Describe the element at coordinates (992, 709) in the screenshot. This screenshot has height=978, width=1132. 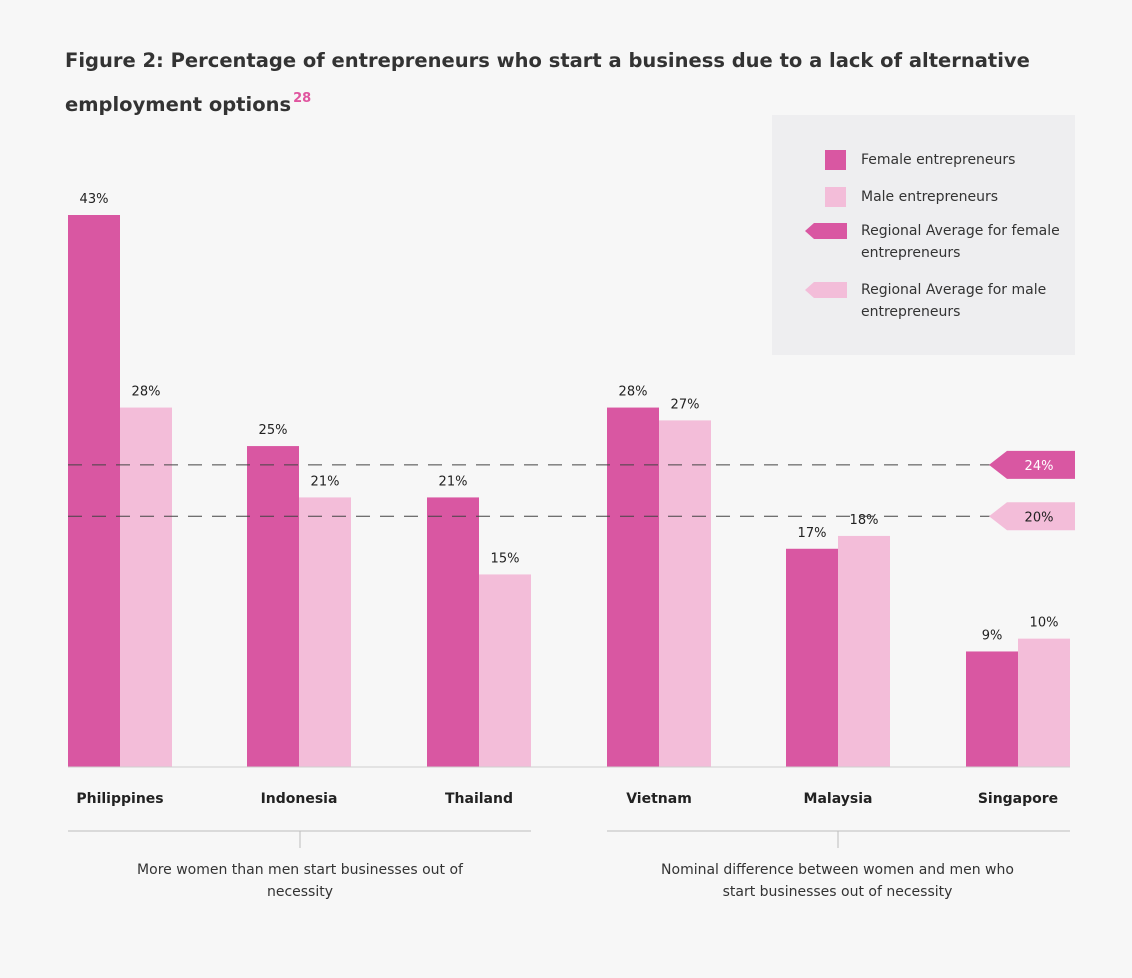
I see `bar-singapore-female` at that location.